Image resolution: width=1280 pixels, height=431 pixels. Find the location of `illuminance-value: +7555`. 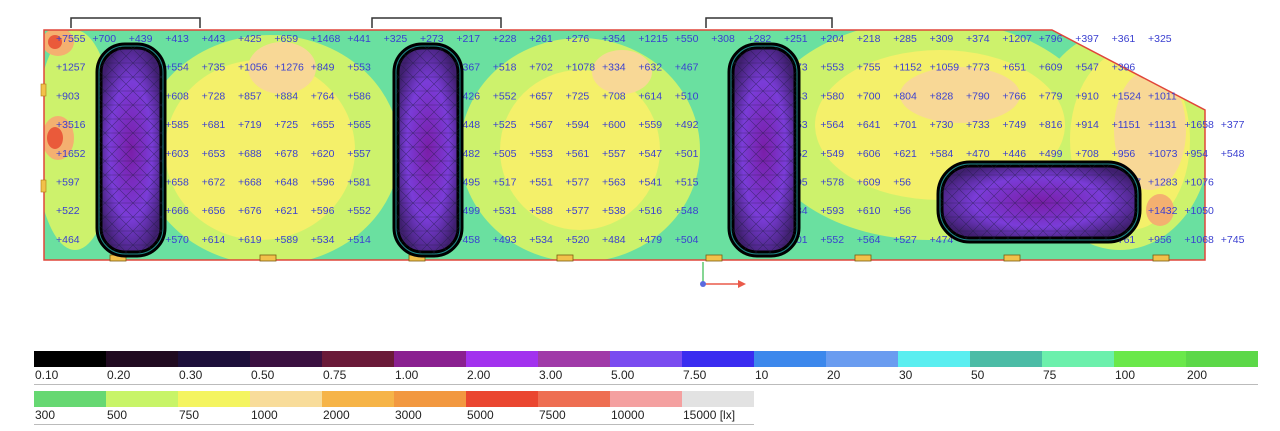

illuminance-value: +7555 is located at coordinates (71, 39).